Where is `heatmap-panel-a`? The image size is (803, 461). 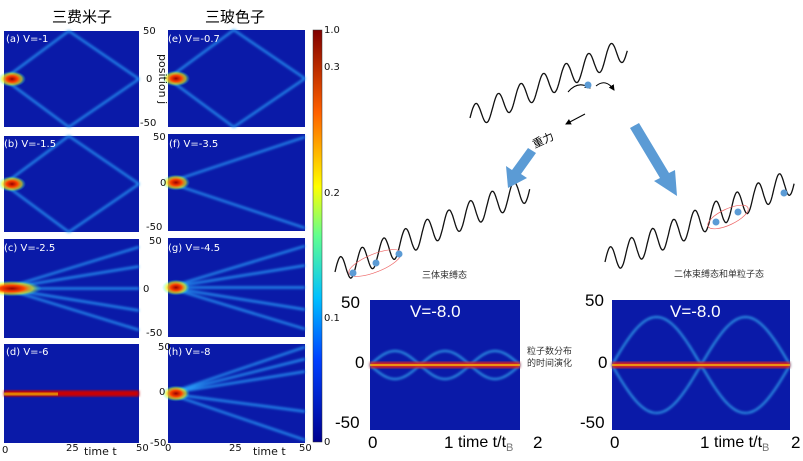
heatmap-panel-a is located at coordinates (70, 79).